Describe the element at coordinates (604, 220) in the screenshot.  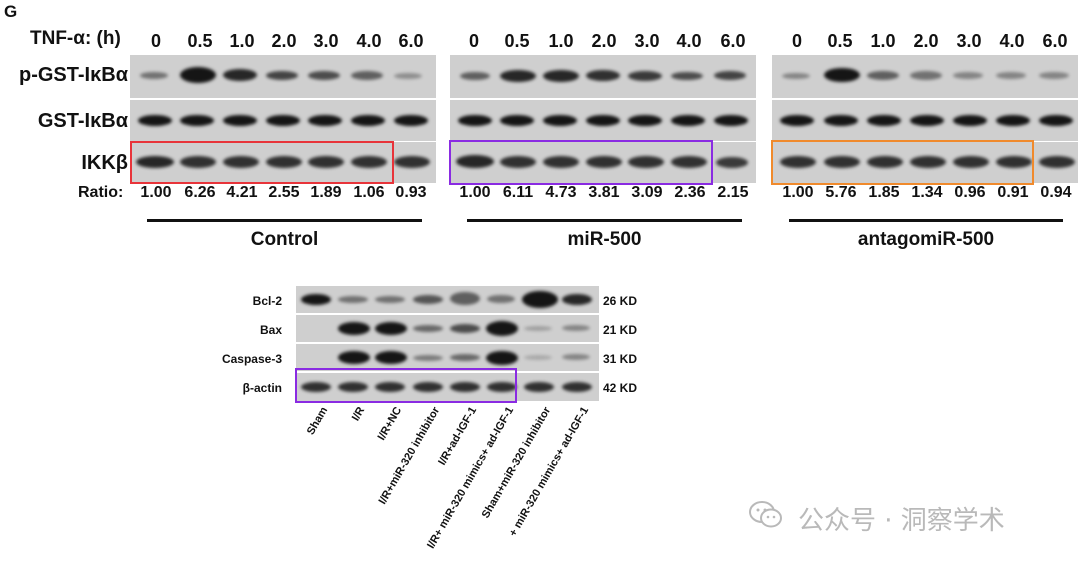
I see `group-line-mir500` at that location.